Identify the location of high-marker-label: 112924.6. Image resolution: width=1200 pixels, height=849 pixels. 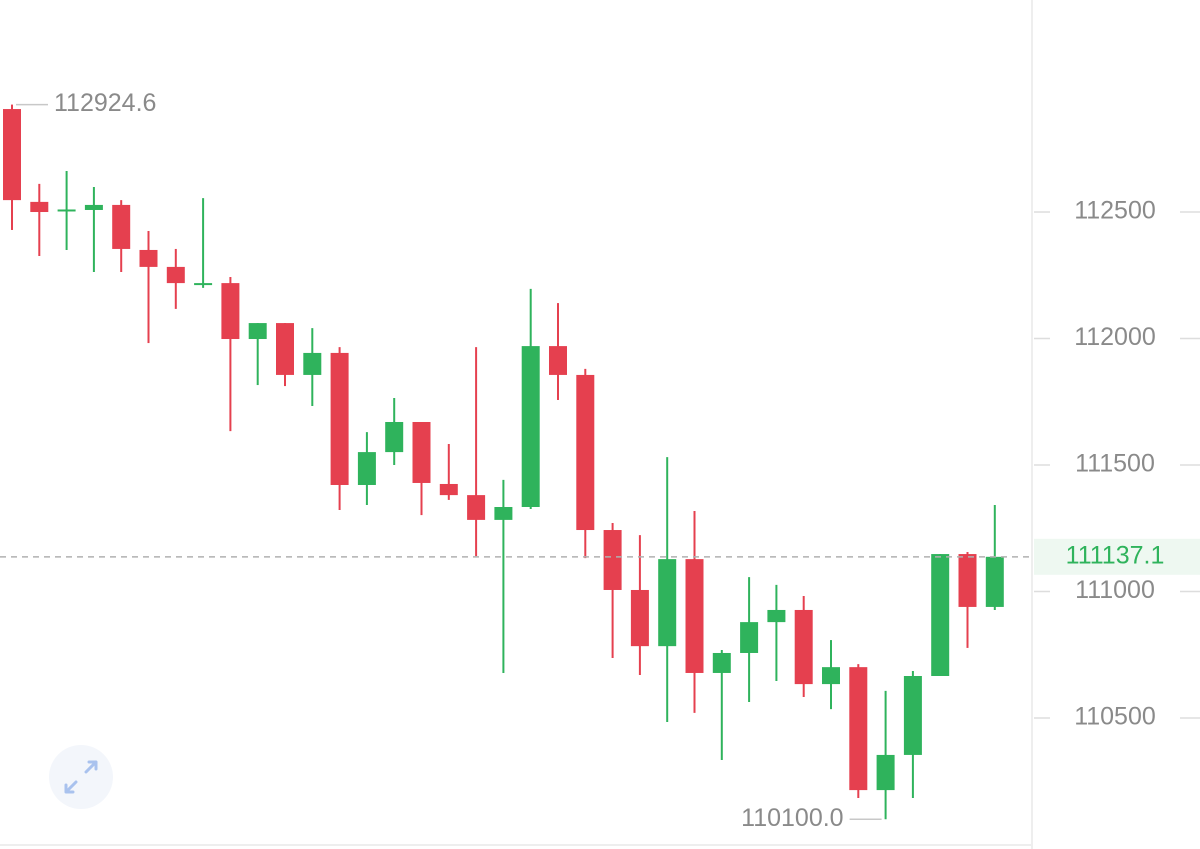
(105, 103).